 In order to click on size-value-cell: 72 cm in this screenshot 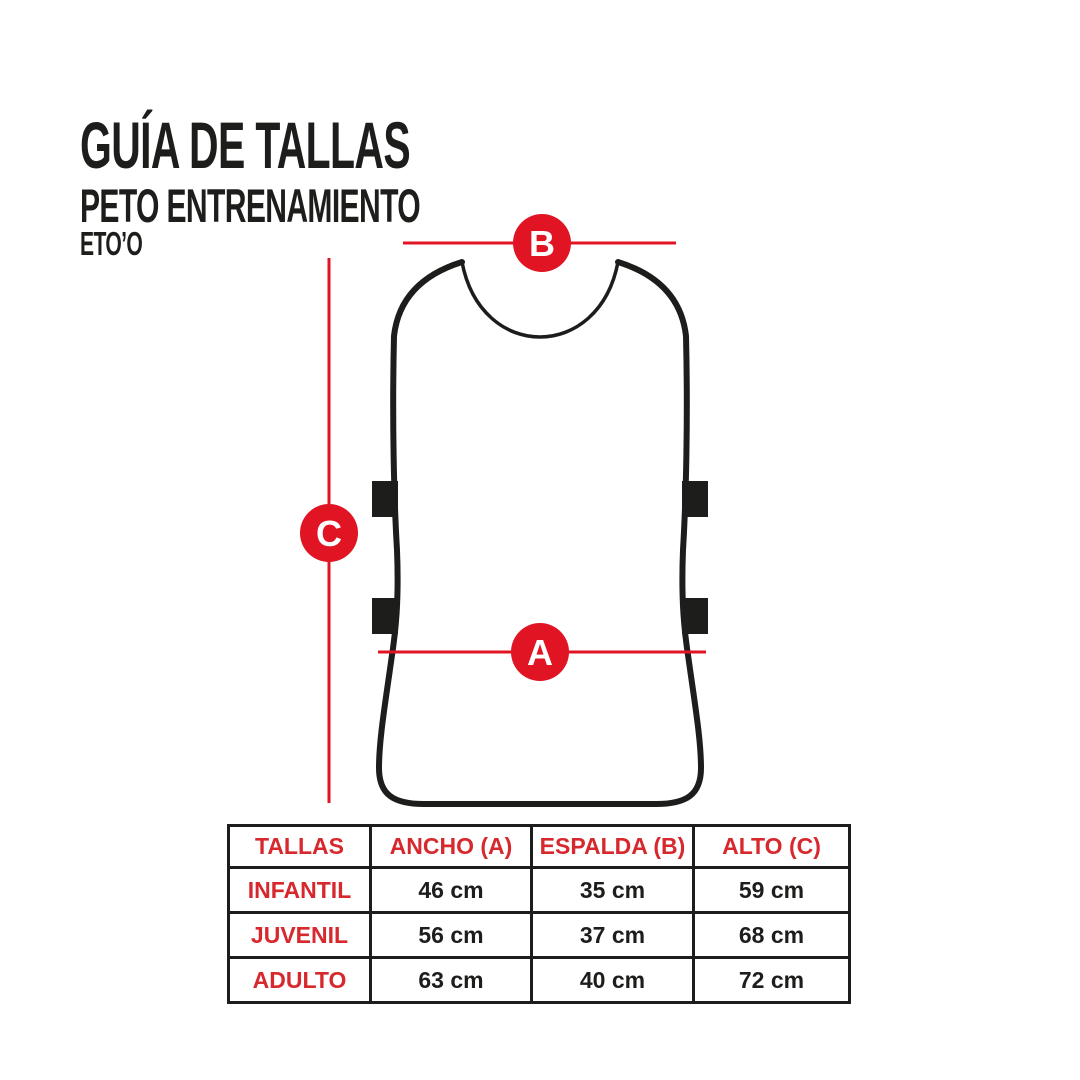, I will do `click(771, 980)`.